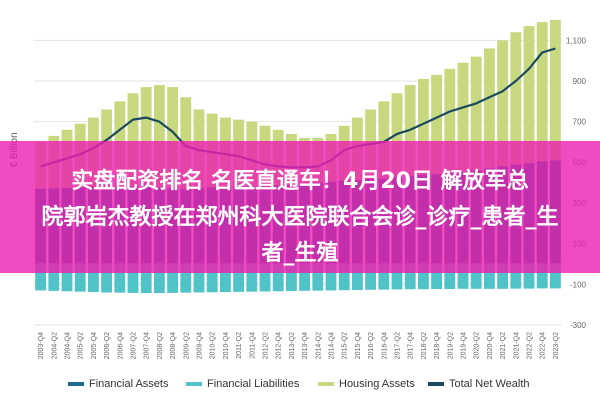 Image resolution: width=600 pixels, height=405 pixels. What do you see at coordinates (436, 384) in the screenshot?
I see `legend-swatch-total-net-wealth` at bounding box center [436, 384].